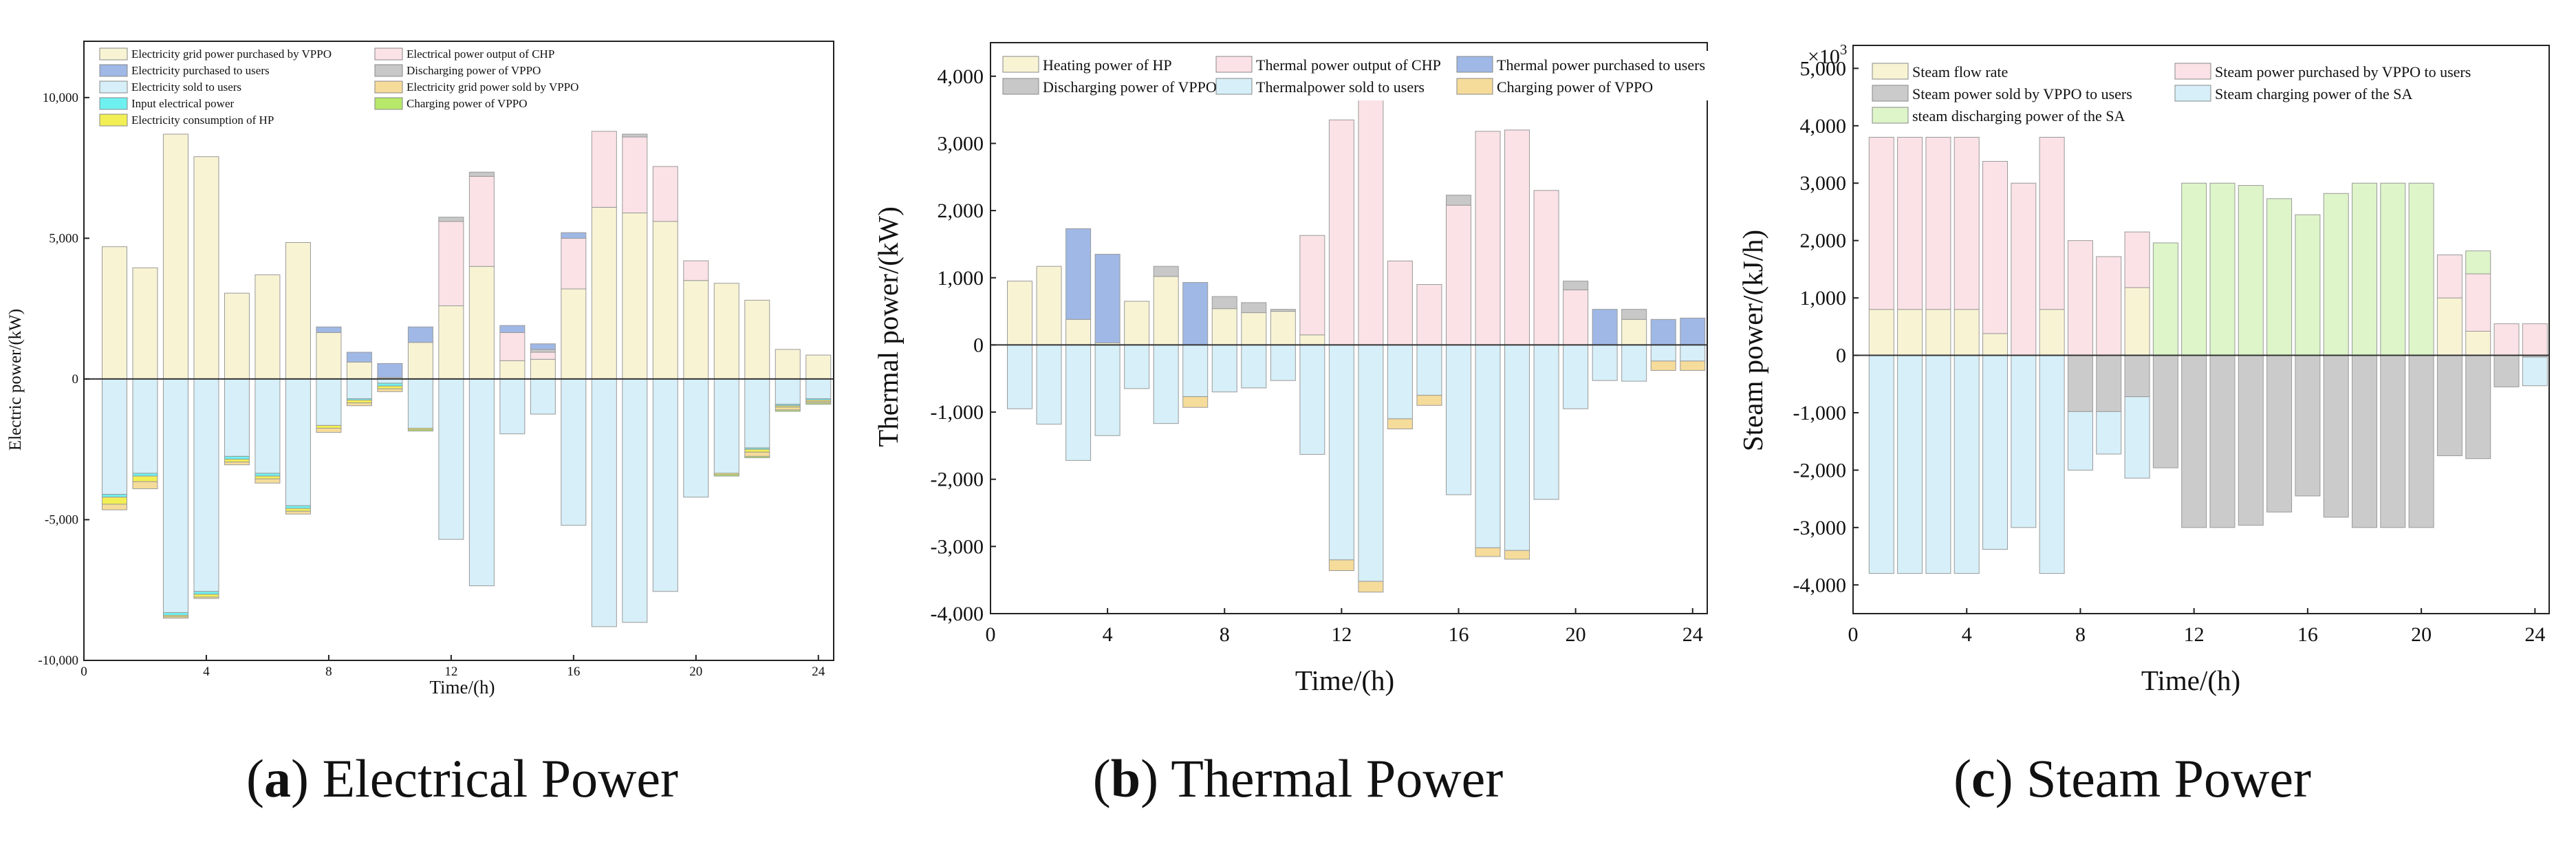  What do you see at coordinates (2194, 634) in the screenshot?
I see `xtick-label-c-3: 12` at bounding box center [2194, 634].